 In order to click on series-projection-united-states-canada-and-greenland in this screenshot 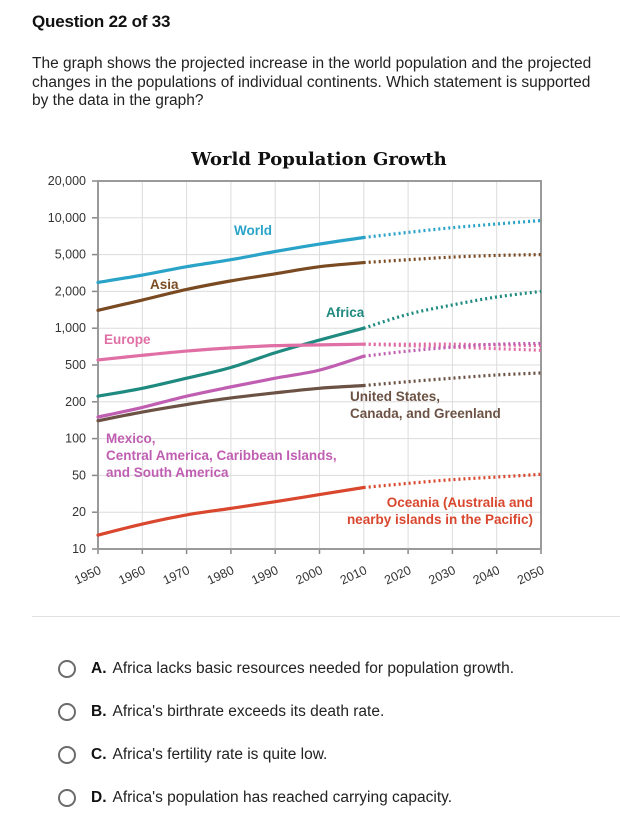, I will do `click(452, 379)`.